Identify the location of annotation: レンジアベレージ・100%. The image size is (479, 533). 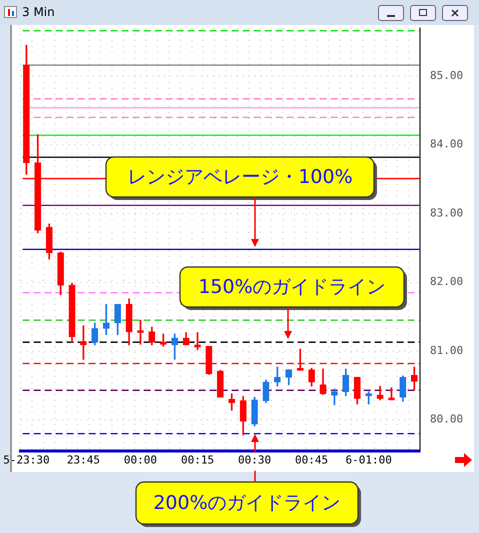
(240, 177).